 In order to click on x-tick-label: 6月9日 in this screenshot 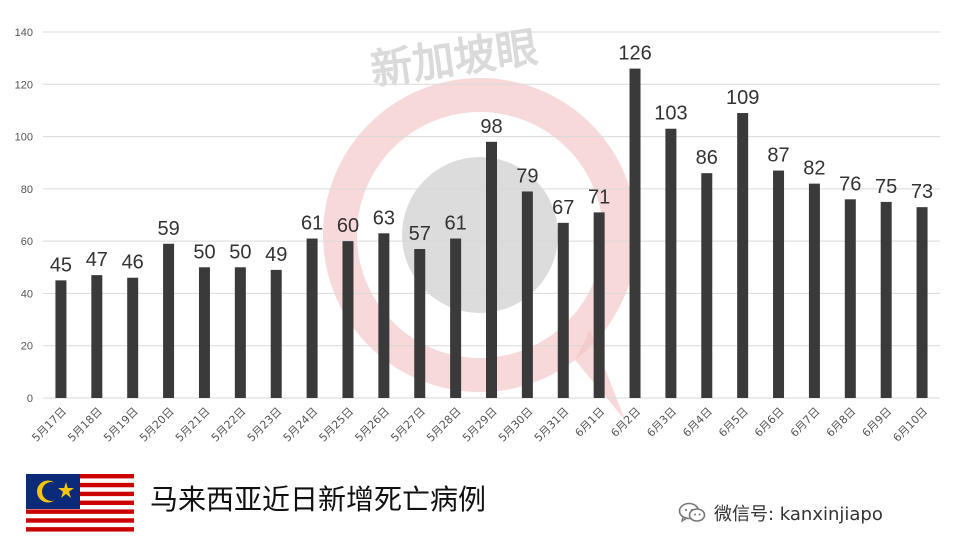, I will do `click(877, 422)`.